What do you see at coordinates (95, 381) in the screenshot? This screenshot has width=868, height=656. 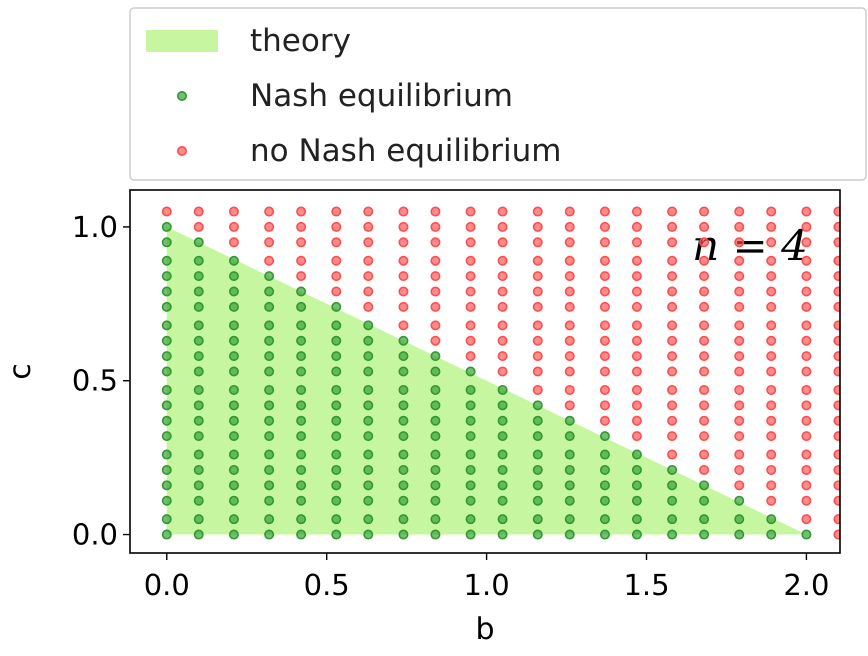 I see `y-tick-label: 0.5` at bounding box center [95, 381].